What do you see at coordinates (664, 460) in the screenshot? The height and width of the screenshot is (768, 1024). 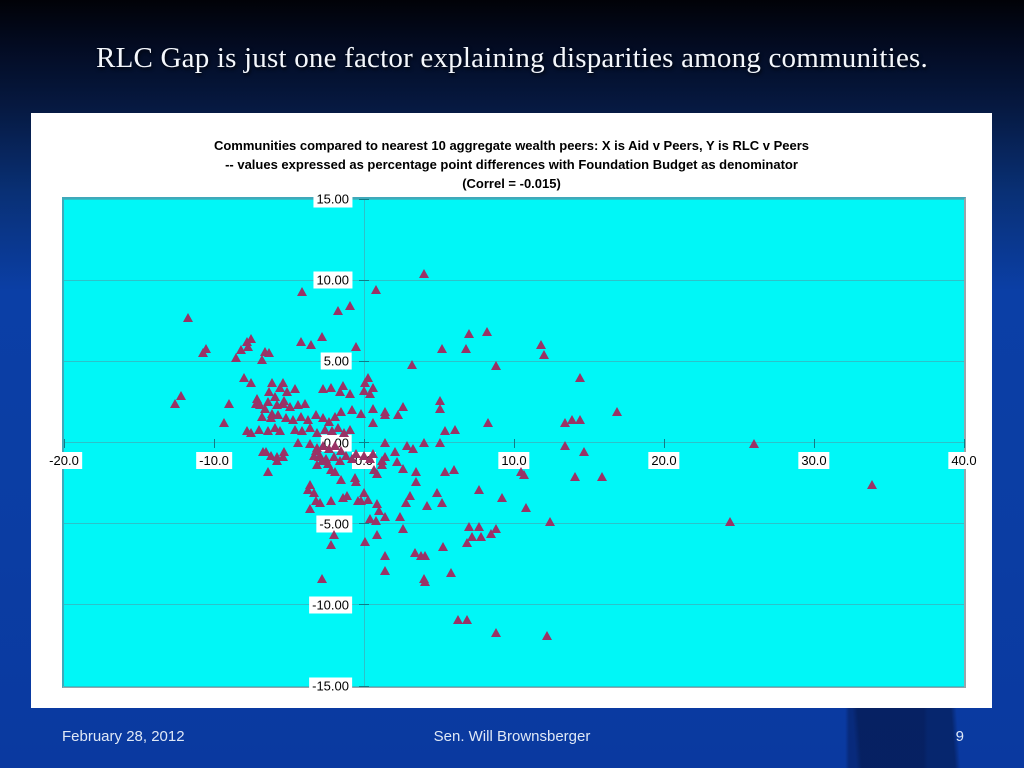 I see `x-axis-tick-label: 20.0` at bounding box center [664, 460].